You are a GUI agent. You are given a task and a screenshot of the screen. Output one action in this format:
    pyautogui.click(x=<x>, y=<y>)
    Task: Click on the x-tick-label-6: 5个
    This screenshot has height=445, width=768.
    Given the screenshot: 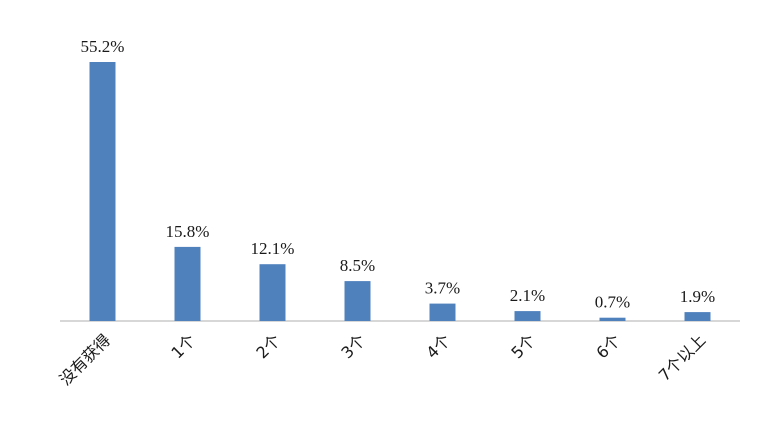 What is the action you would take?
    pyautogui.click(x=523, y=346)
    